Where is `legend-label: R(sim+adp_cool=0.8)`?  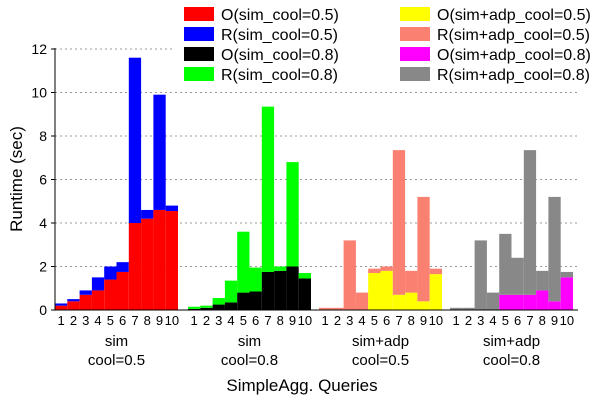 legend-label: R(sim+adp_cool=0.8) is located at coordinates (513, 75).